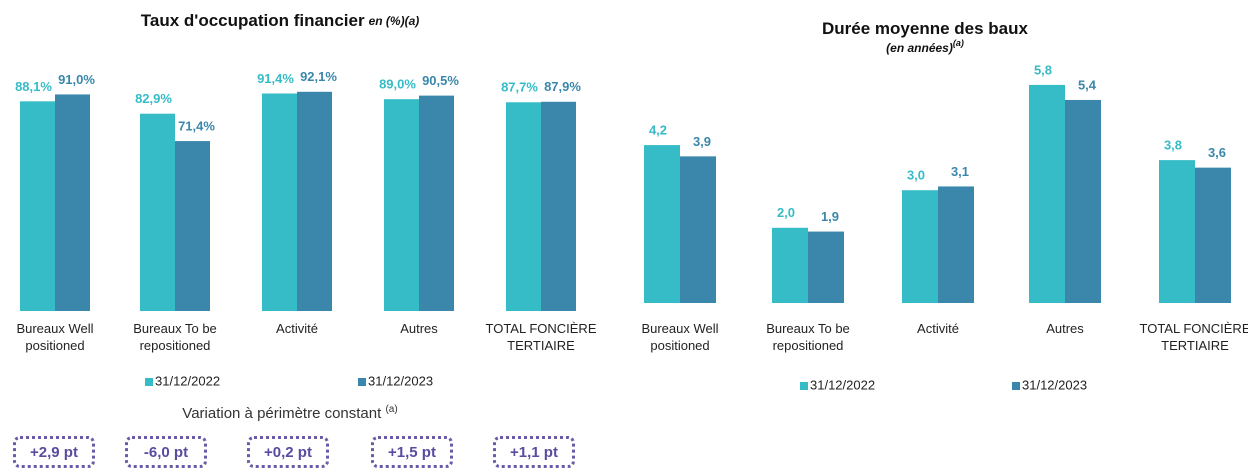 The width and height of the screenshot is (1248, 474). I want to click on value-label: 82,9%, so click(153, 98).